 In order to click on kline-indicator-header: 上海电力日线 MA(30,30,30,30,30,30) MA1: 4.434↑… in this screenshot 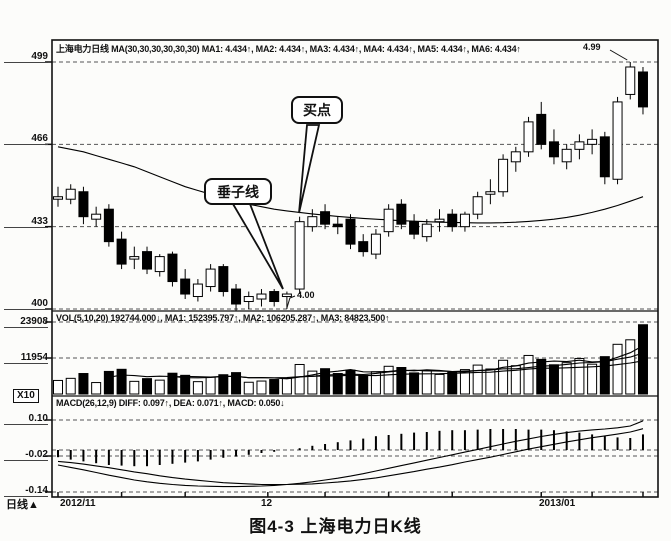, I will do `click(288, 49)`.